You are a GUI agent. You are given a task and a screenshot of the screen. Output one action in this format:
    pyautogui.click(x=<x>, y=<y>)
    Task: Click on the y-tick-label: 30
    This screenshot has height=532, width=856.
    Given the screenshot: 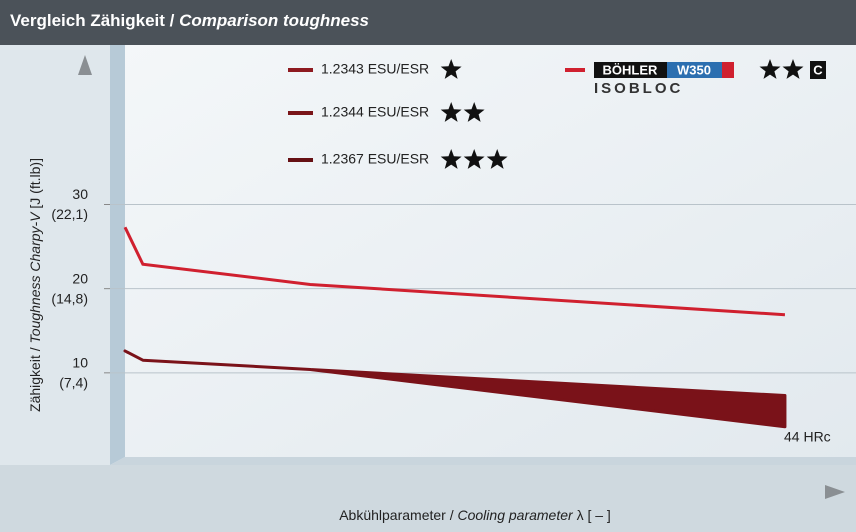 What is the action you would take?
    pyautogui.click(x=80, y=194)
    